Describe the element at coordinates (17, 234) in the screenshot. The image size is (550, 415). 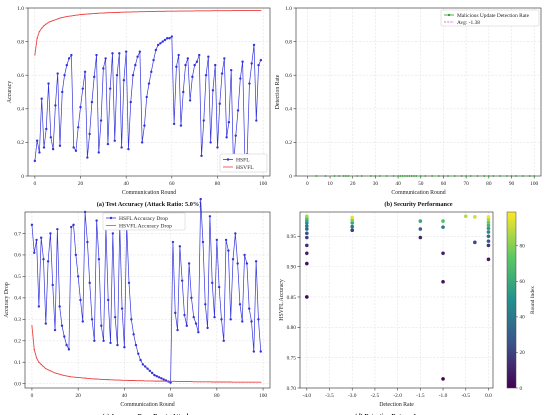
I see `y-tick-label: 0.7` at that location.